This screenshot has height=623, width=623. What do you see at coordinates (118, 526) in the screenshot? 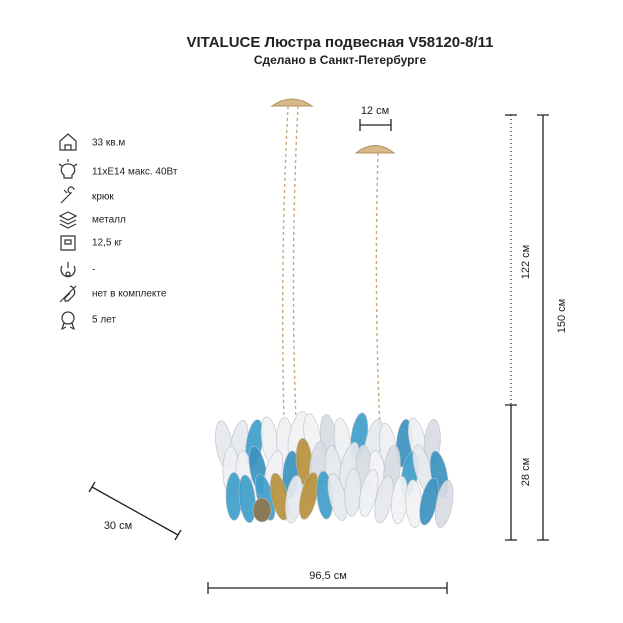
I see `dim-label: 30 см` at bounding box center [118, 526].